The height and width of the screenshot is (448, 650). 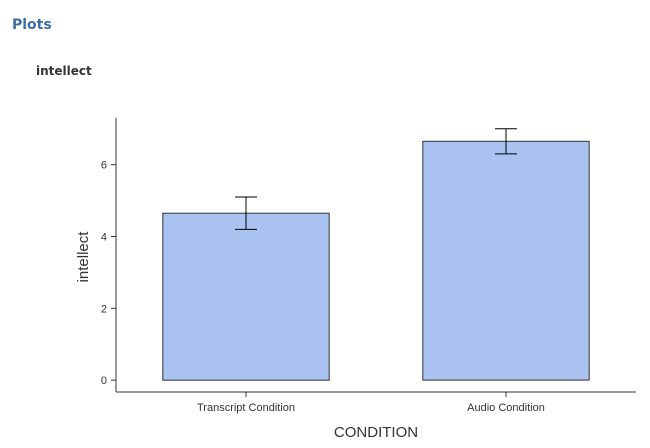 I want to click on x-axis-ticks: Transcript Condition Audio Condition, so click(x=371, y=403).